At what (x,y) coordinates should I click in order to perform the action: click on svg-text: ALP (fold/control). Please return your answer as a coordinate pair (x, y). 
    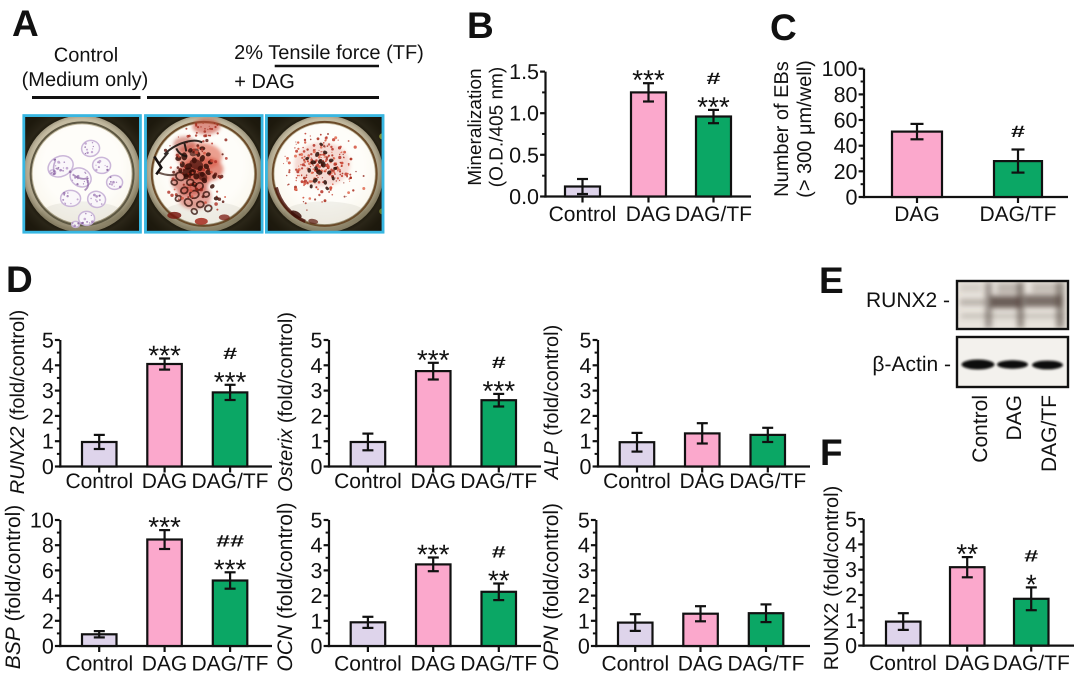
    Looking at the image, I should click on (552, 403).